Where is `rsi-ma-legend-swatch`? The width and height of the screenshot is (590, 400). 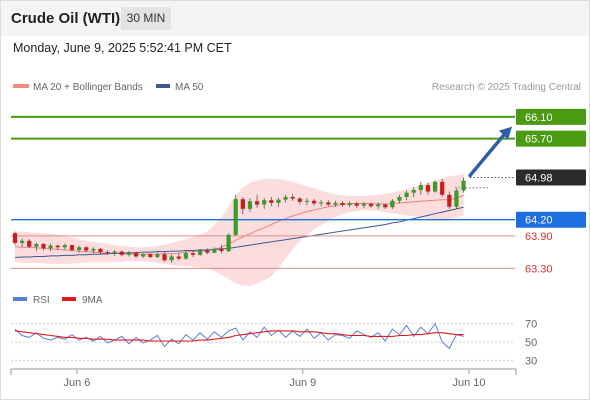
rsi-ma-legend-swatch is located at coordinates (69, 299).